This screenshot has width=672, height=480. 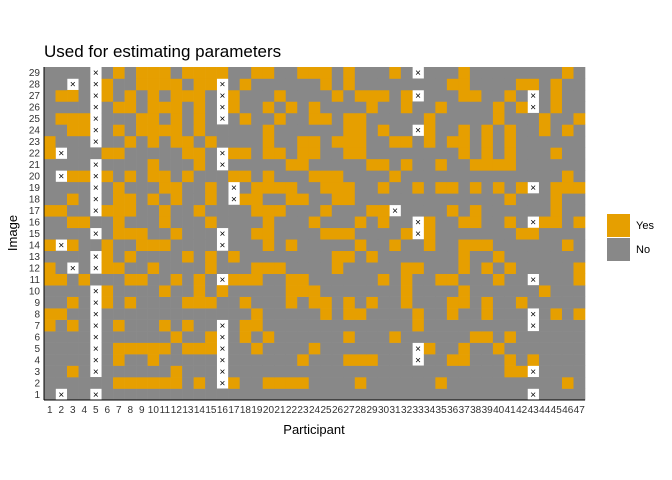 What do you see at coordinates (108, 410) in the screenshot?
I see `x-tick-label: 6` at bounding box center [108, 410].